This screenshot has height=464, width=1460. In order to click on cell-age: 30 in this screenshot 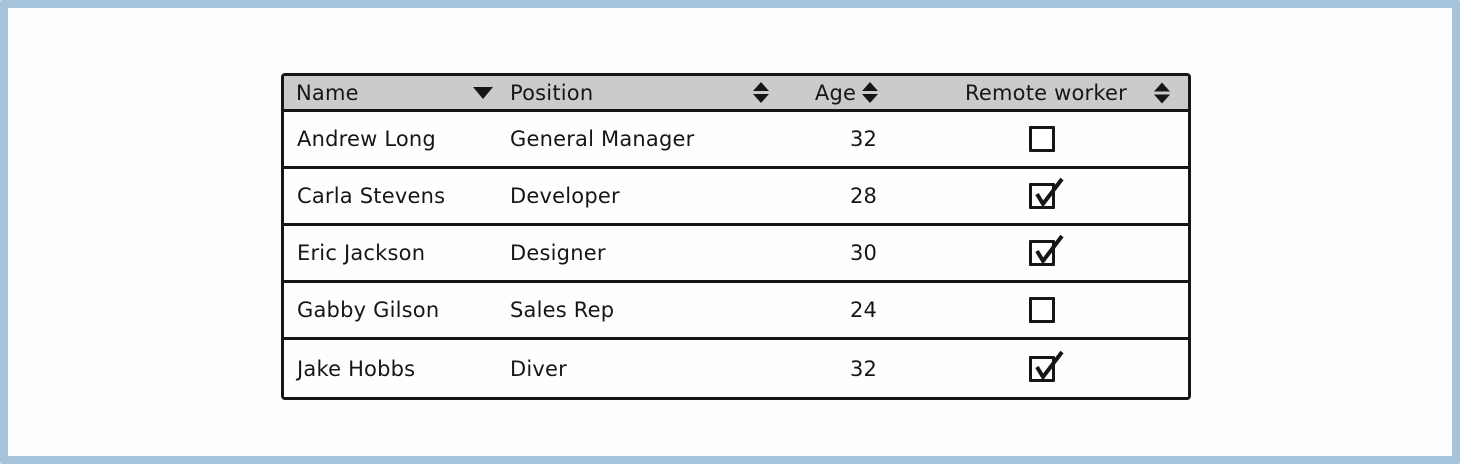, I will do `click(863, 253)`.